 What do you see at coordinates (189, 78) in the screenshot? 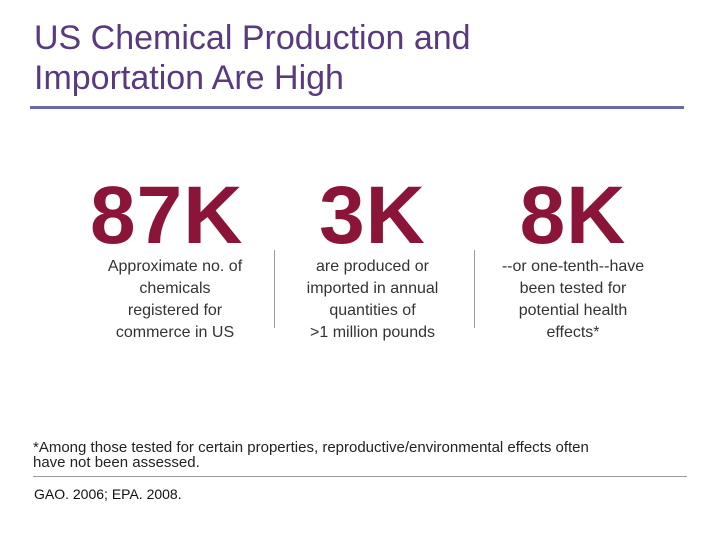
I see `title-line-2: Importation Are High` at bounding box center [189, 78].